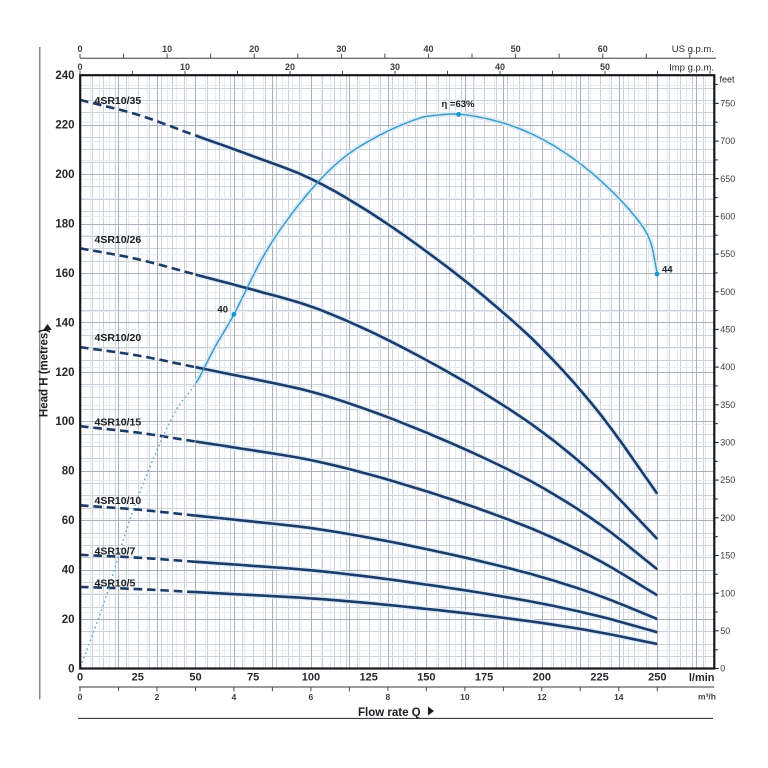 This screenshot has height=768, width=768. Describe the element at coordinates (667, 270) in the screenshot. I see `svg-text: 44` at that location.